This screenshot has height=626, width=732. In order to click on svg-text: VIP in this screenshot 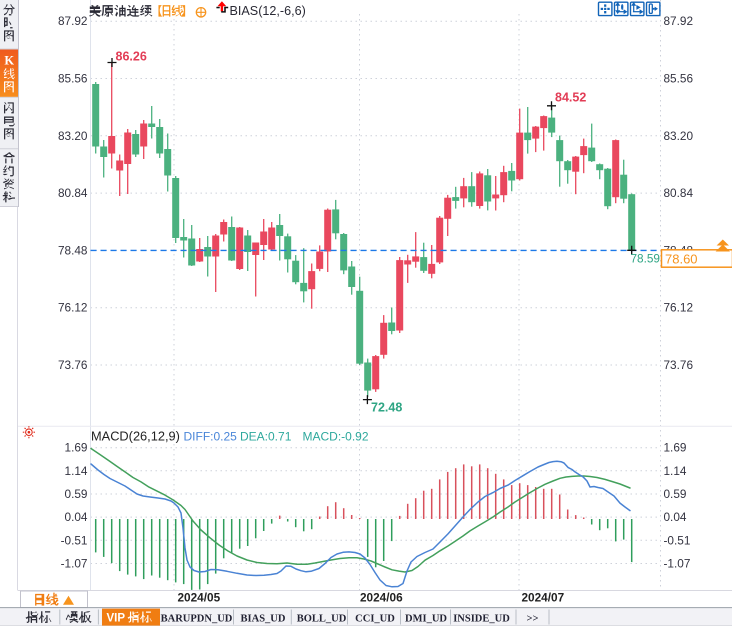, I will do `click(116, 618)`.